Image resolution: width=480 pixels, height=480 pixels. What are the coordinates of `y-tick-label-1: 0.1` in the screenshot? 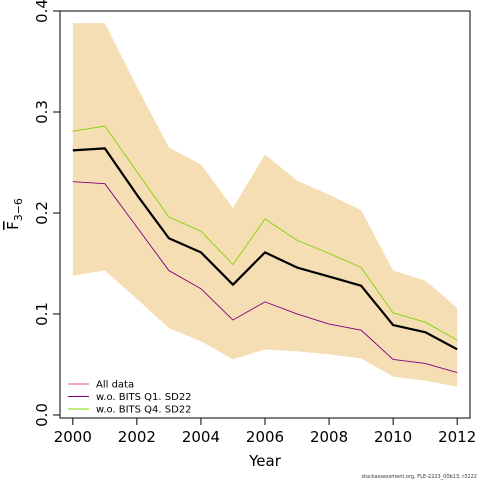 It's located at (42, 314).